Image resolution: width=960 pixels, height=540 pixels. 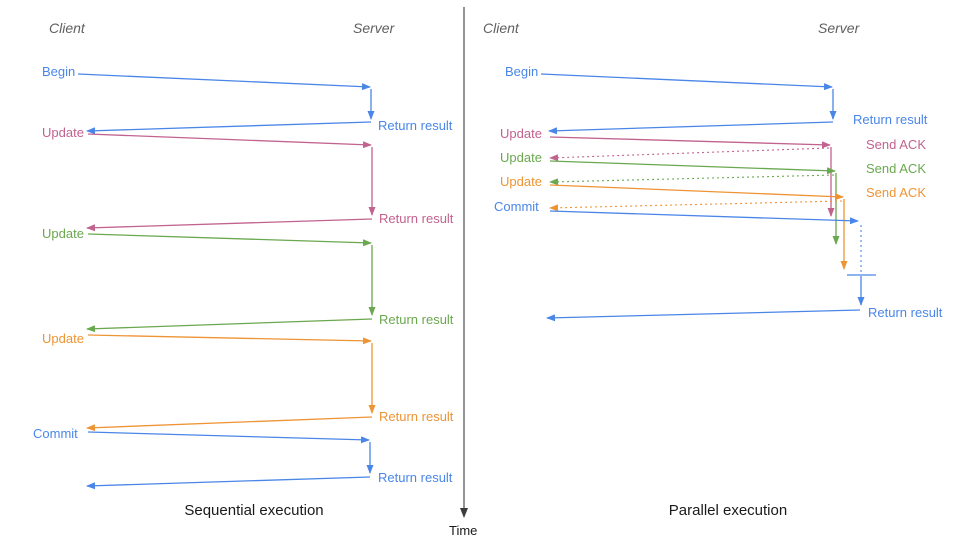 What do you see at coordinates (230, 460) in the screenshot?
I see `left-commit-roundtrip` at bounding box center [230, 460].